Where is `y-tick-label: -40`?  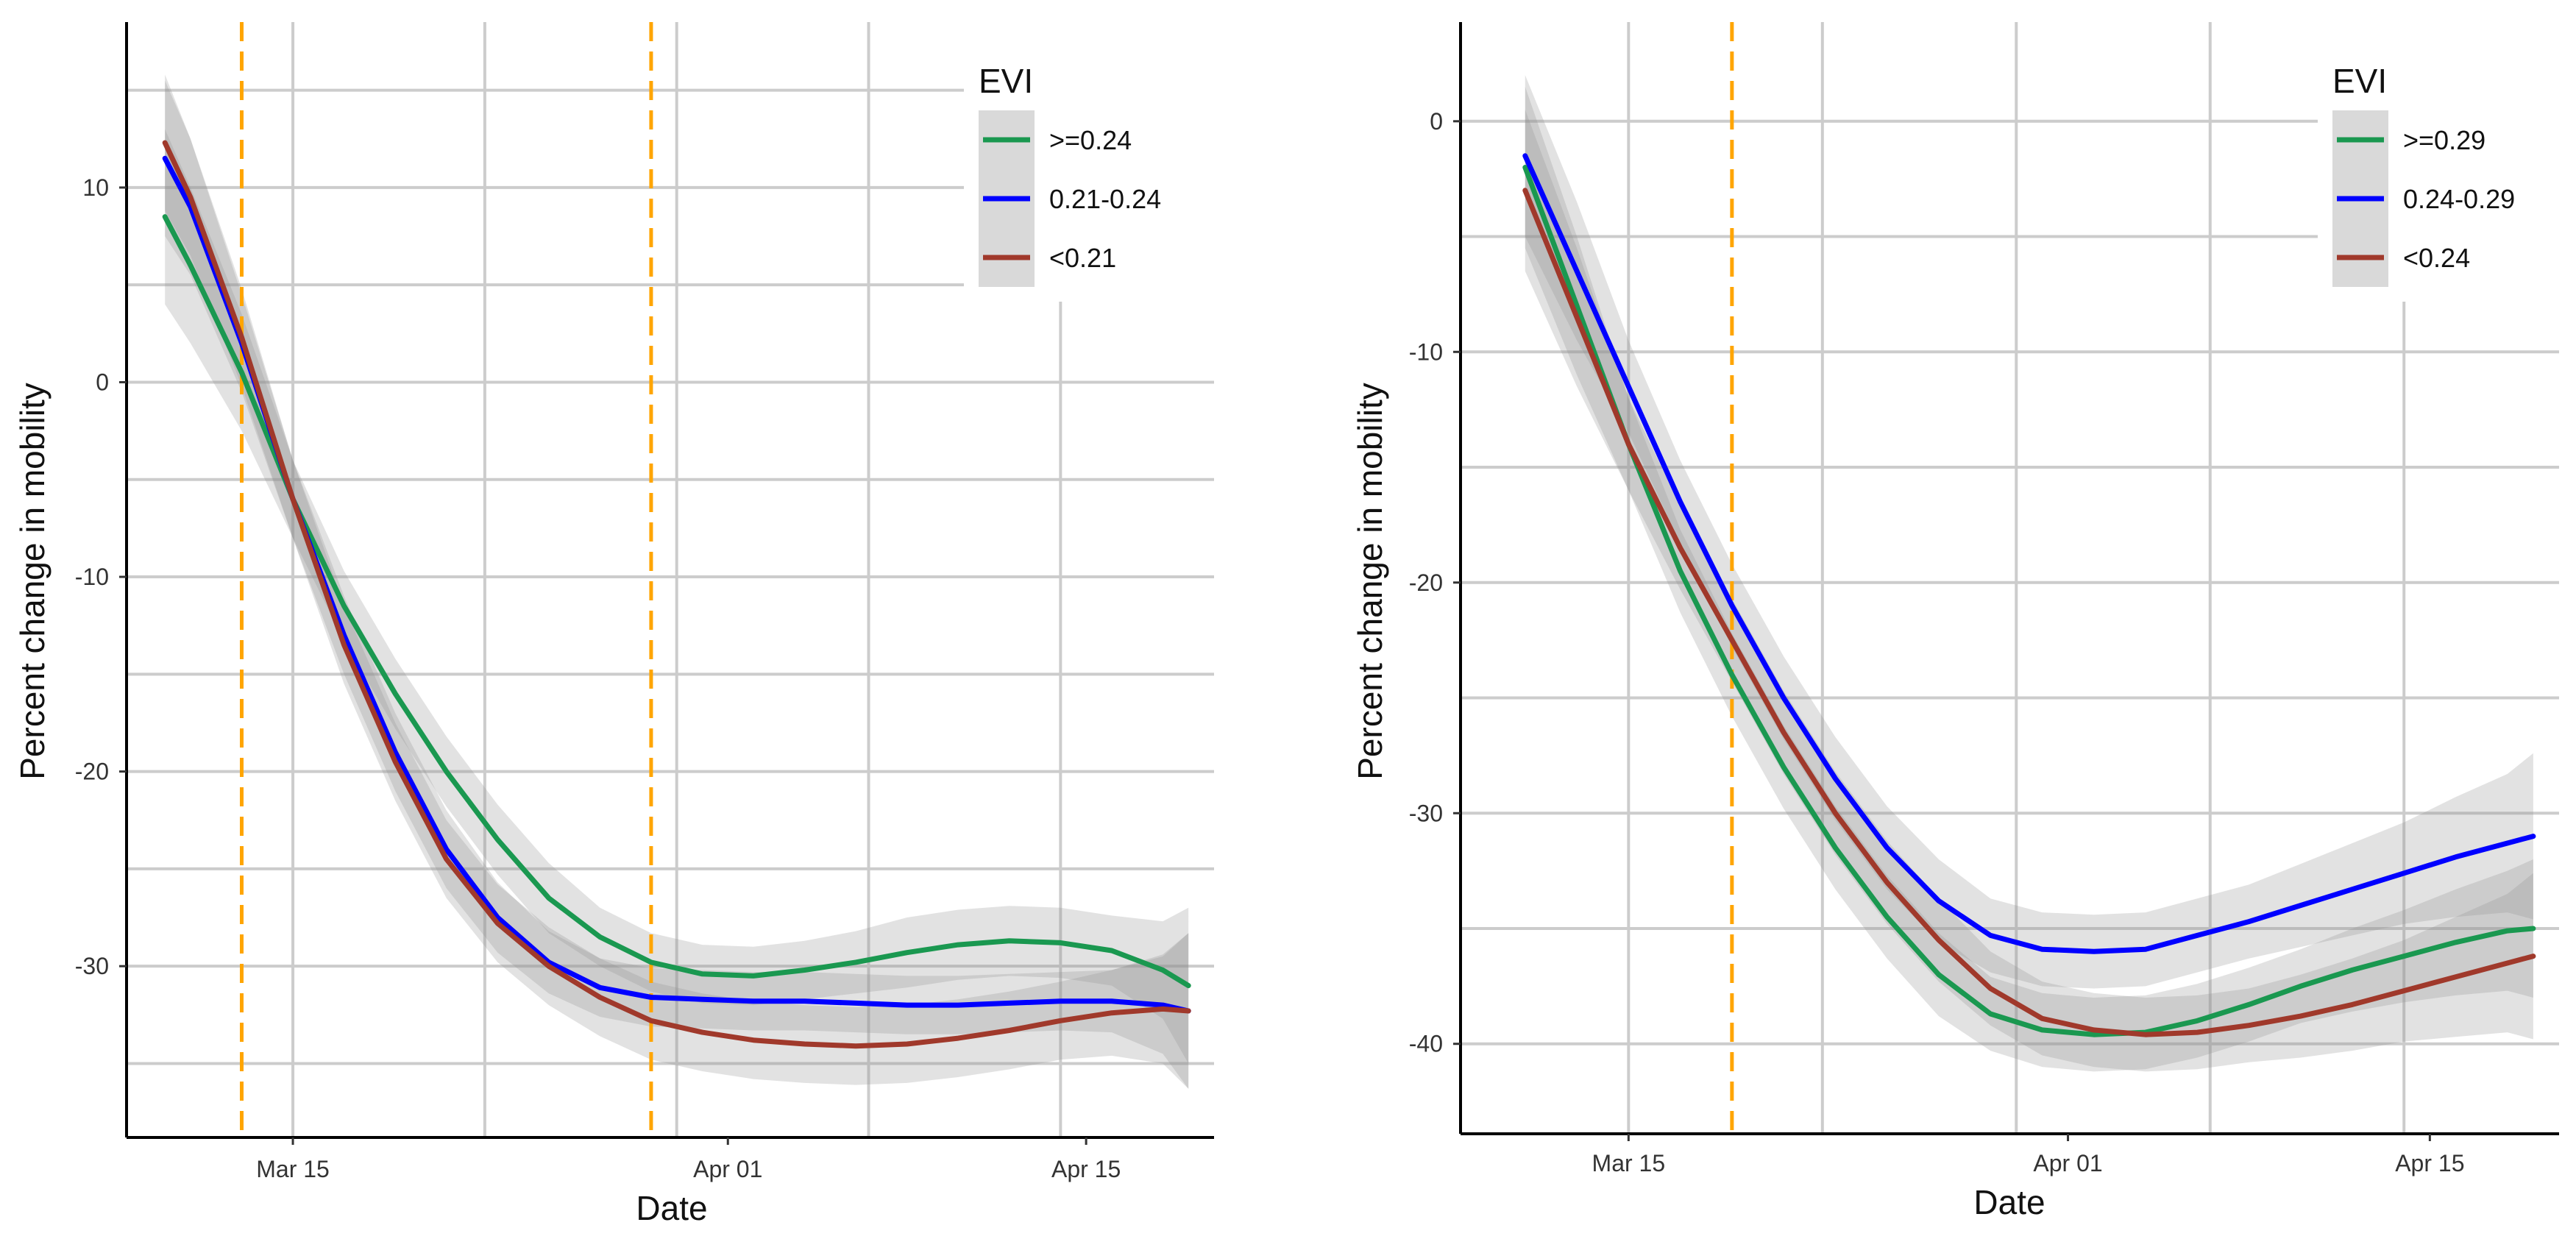
y-tick-label: -40 is located at coordinates (1426, 1044).